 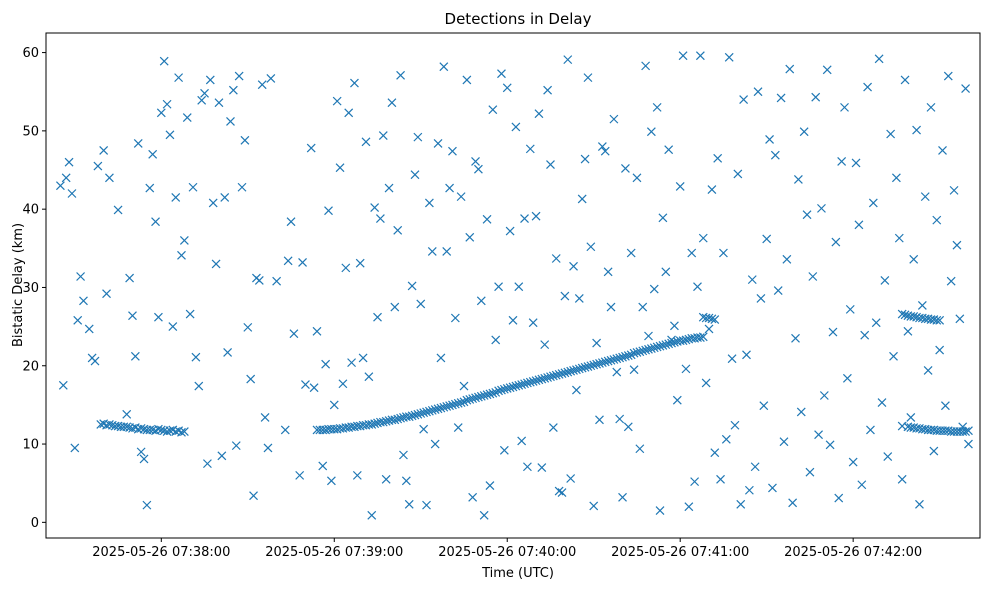 I want to click on y-tick-label: 30, so click(x=30, y=288).